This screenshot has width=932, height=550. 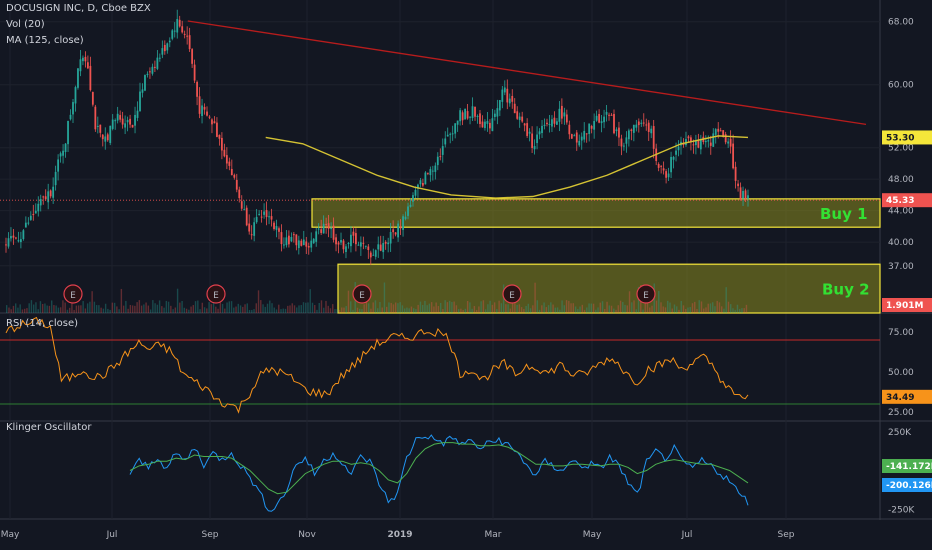 What do you see at coordinates (78, 8) in the screenshot?
I see `symbol-legend: DOCUSIGN INC, D, Cboe BZX` at bounding box center [78, 8].